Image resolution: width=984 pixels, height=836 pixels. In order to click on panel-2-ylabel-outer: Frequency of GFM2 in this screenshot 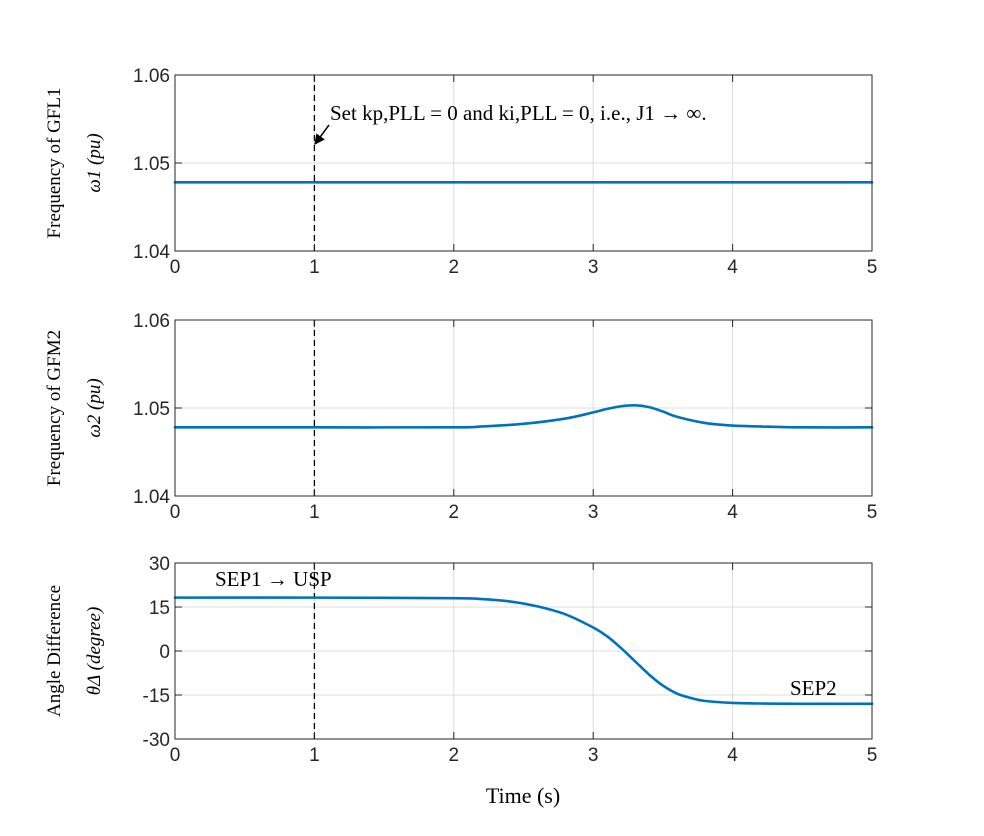, I will do `click(54, 408)`.